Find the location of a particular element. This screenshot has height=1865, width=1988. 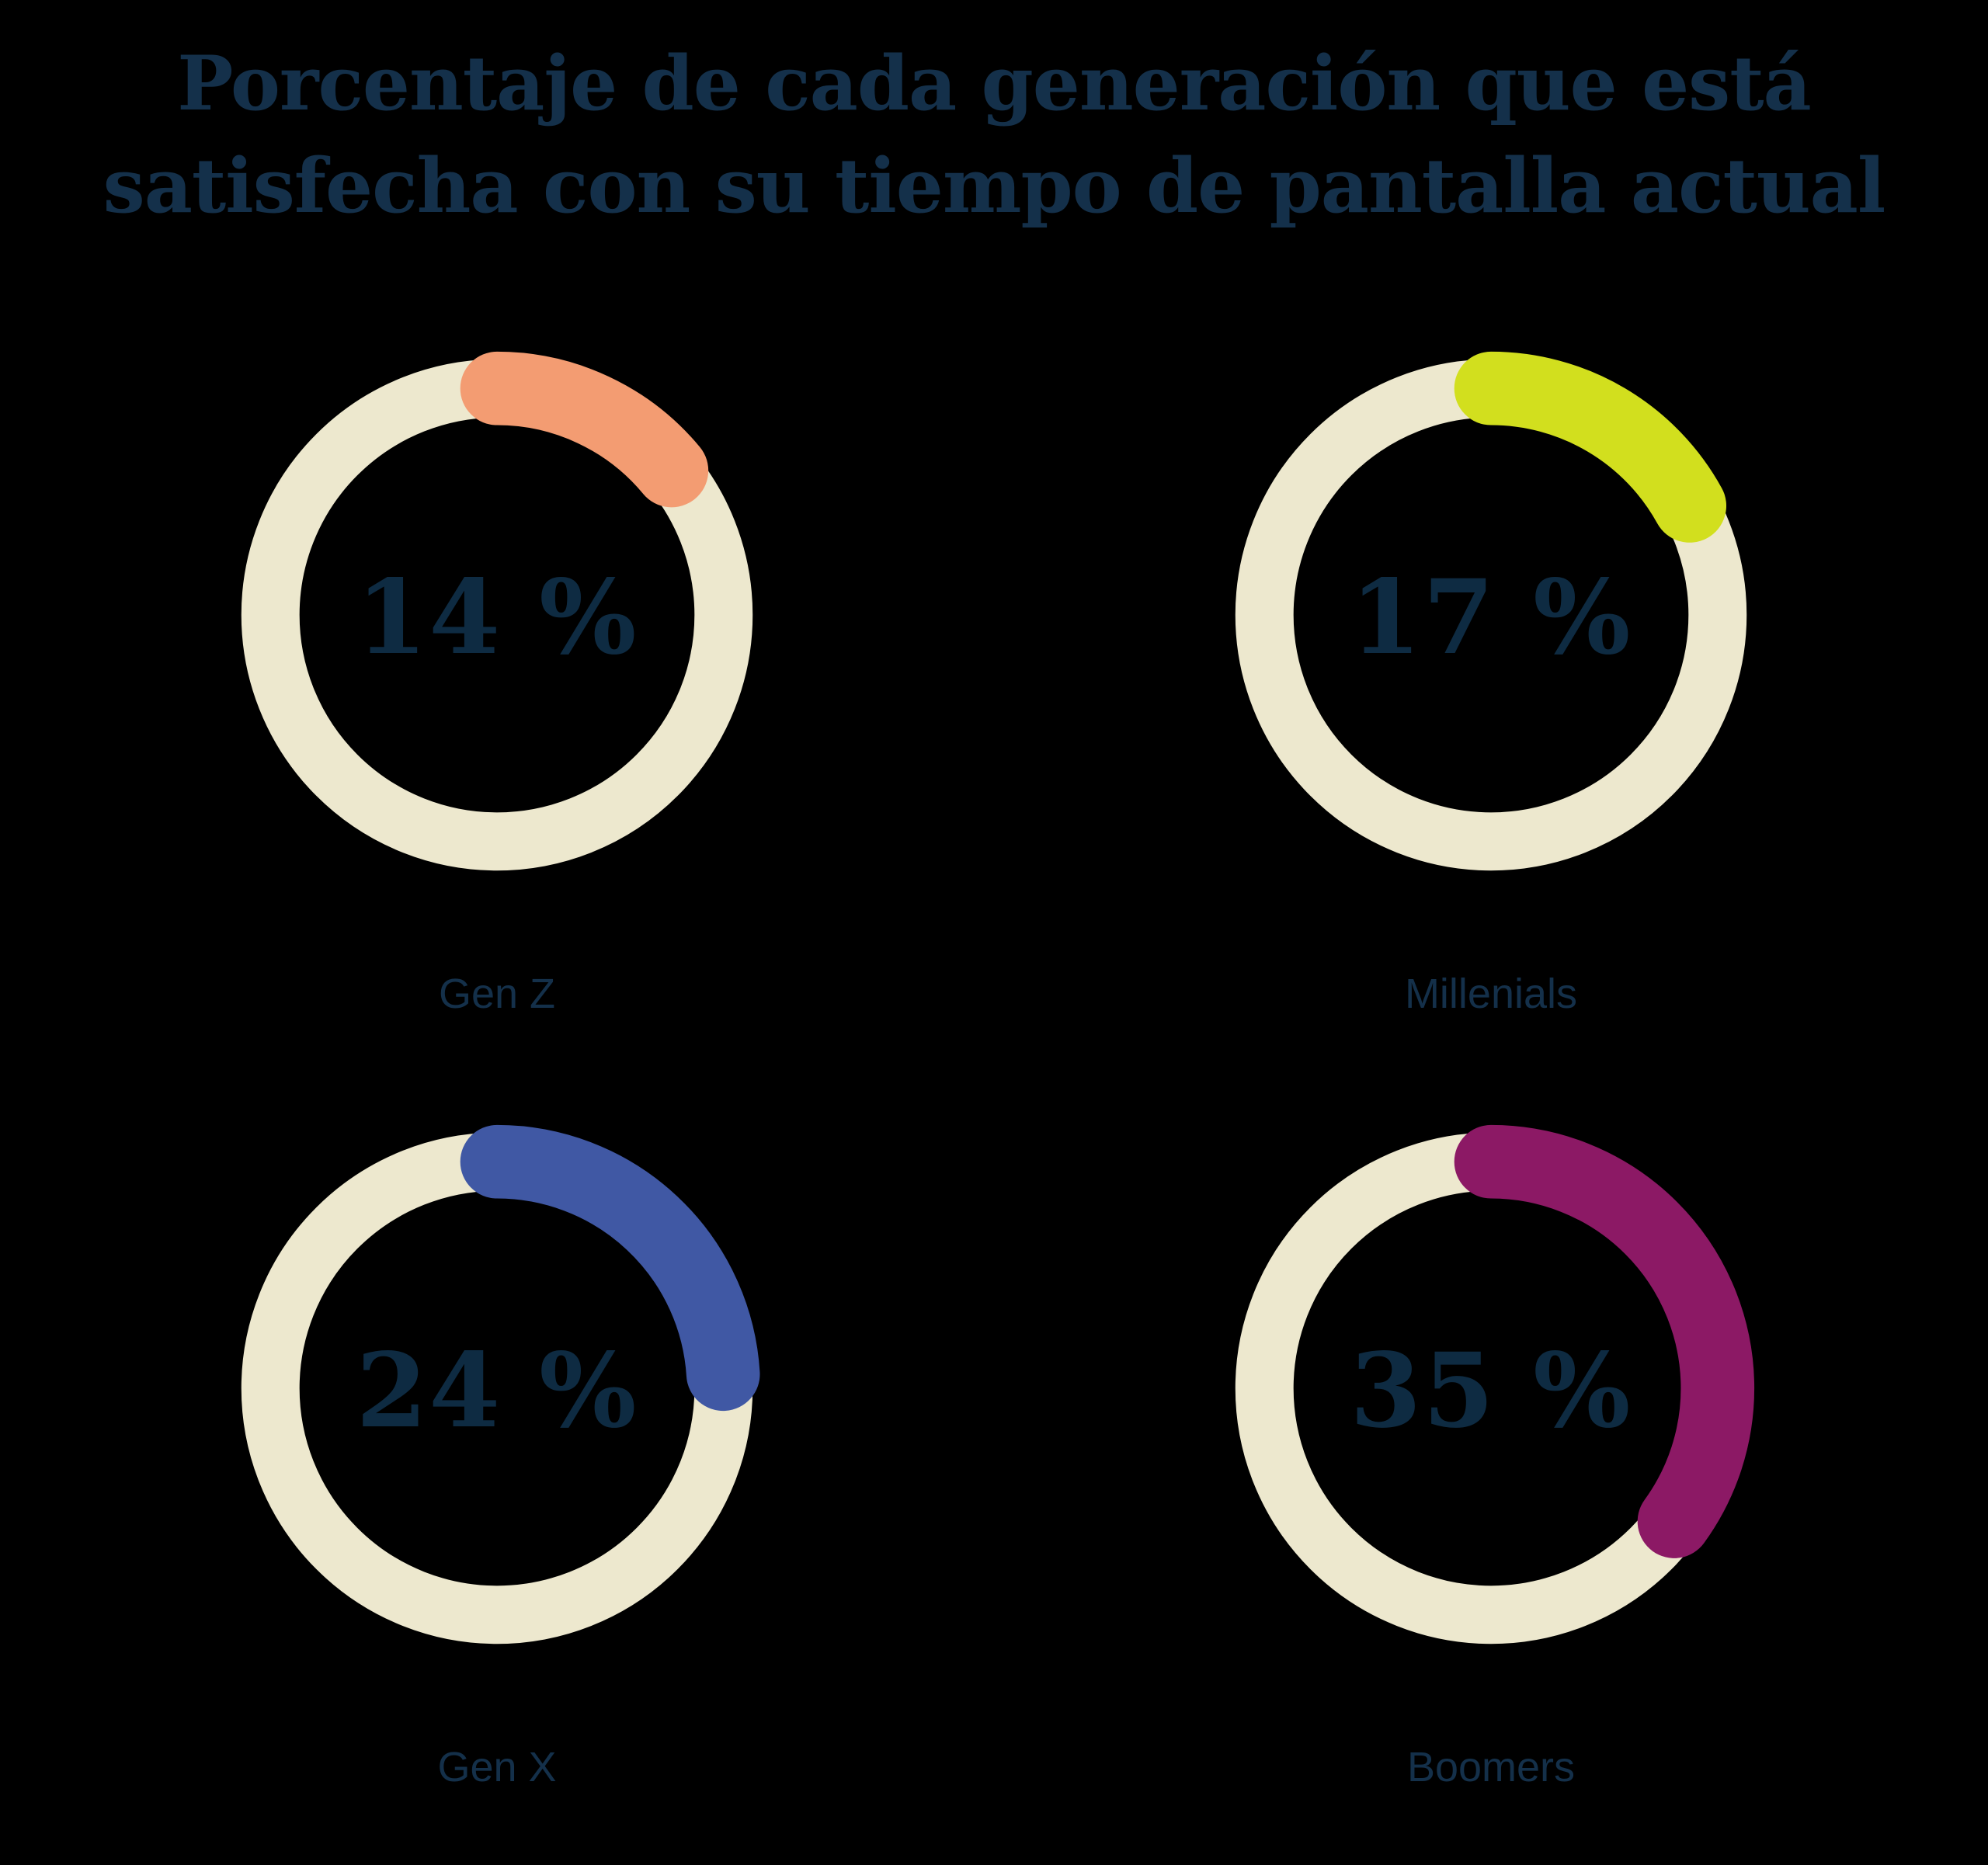

donut-value: 17 % is located at coordinates (1491, 618).